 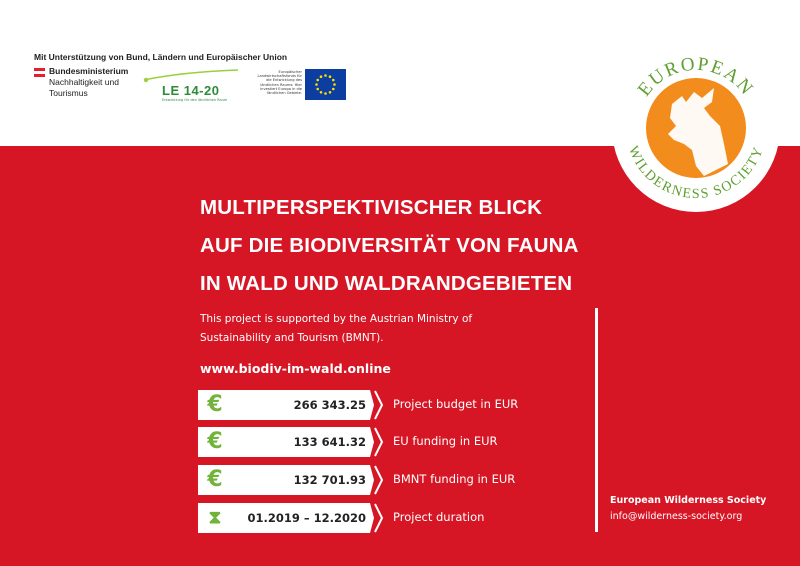 I want to click on fact-value: 01.2019 – 12.2020, so click(x=306, y=518).